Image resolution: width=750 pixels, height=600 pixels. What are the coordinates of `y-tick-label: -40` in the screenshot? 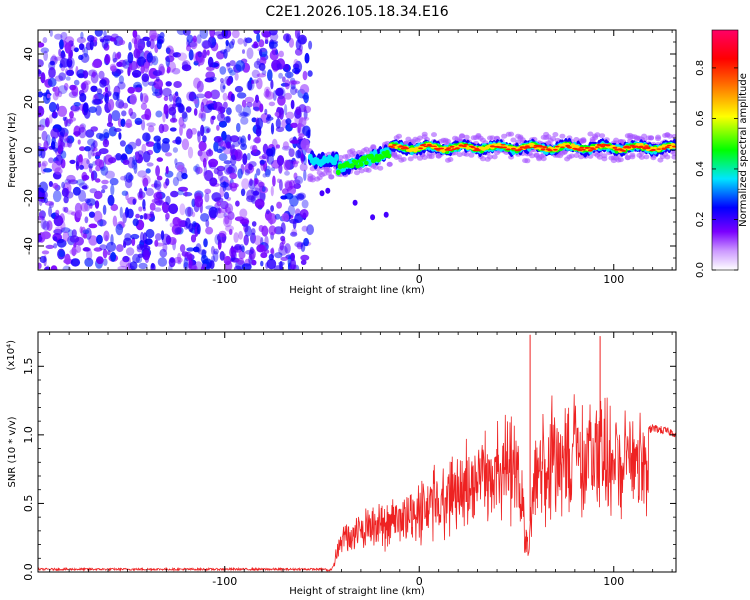 It's located at (28, 246).